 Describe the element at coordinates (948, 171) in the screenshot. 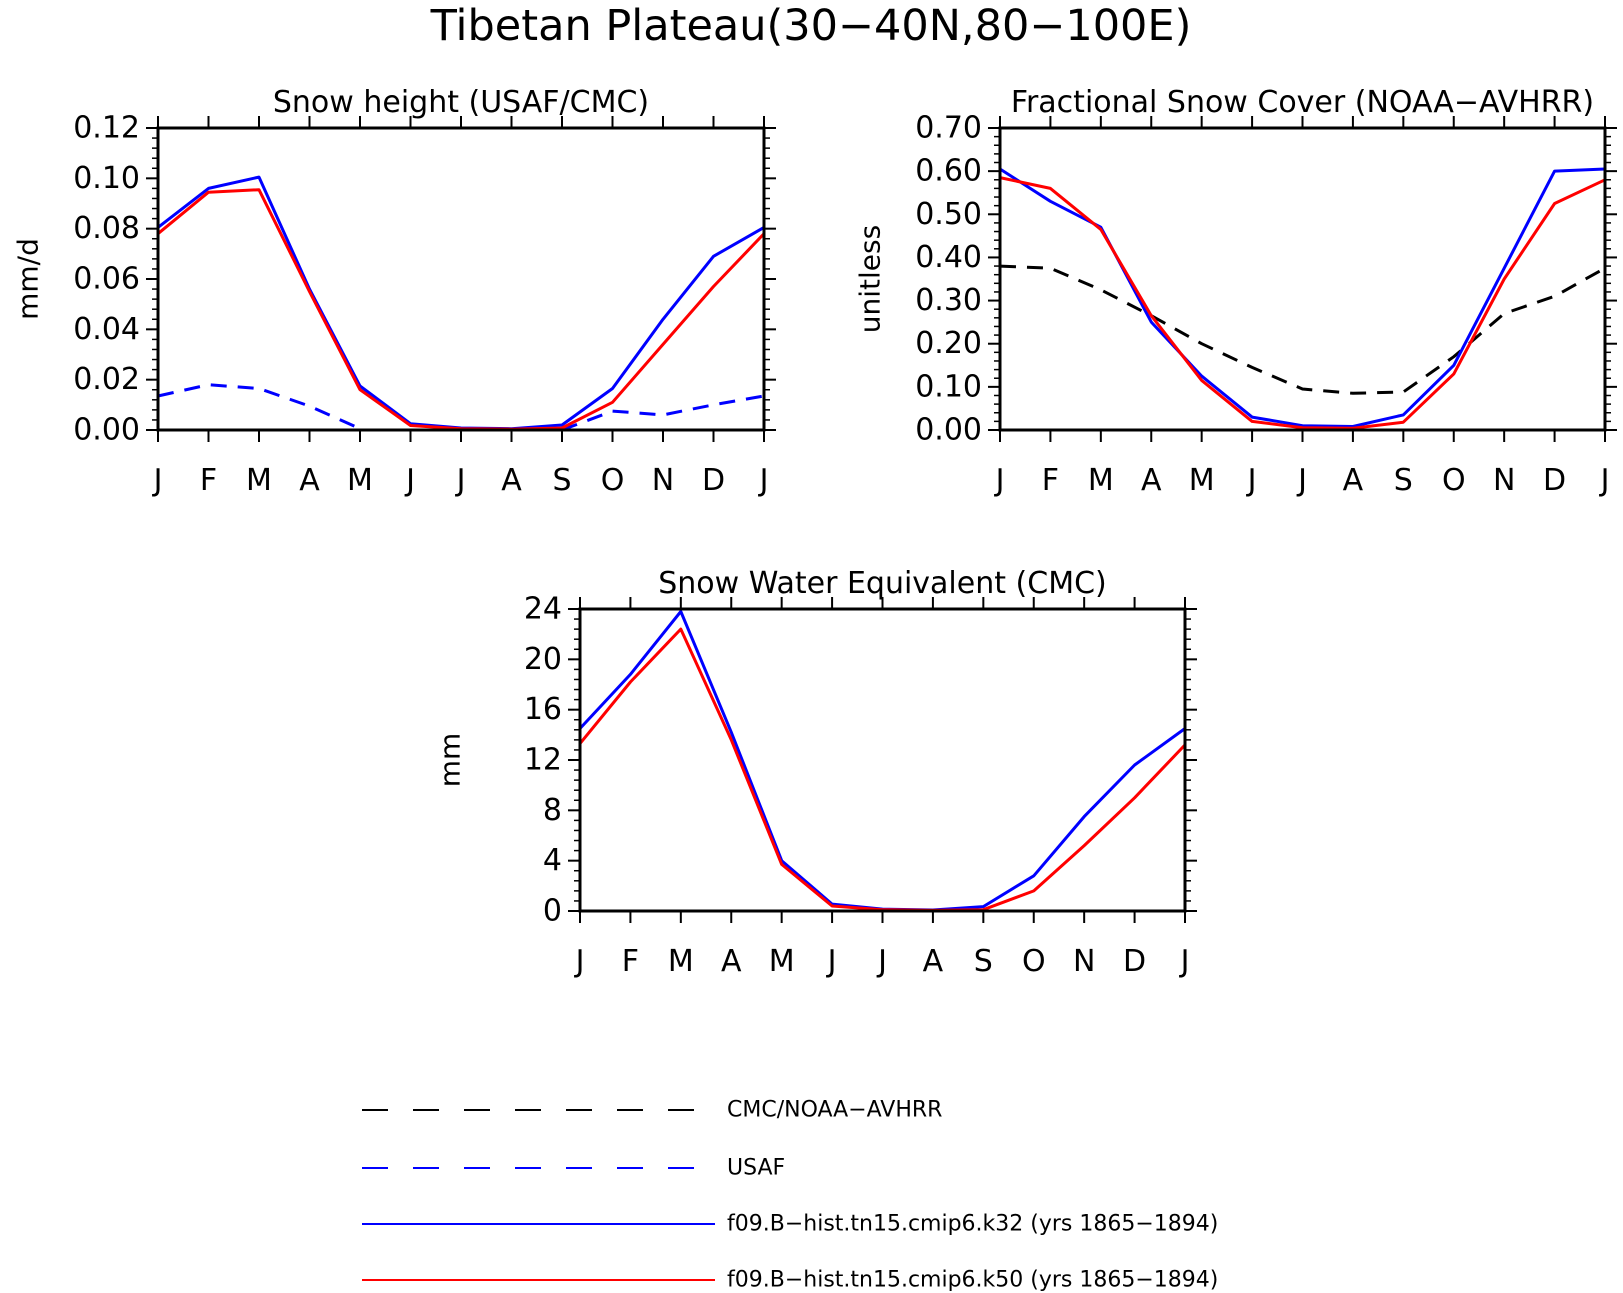

I see `y-tick-label: 0.60` at that location.